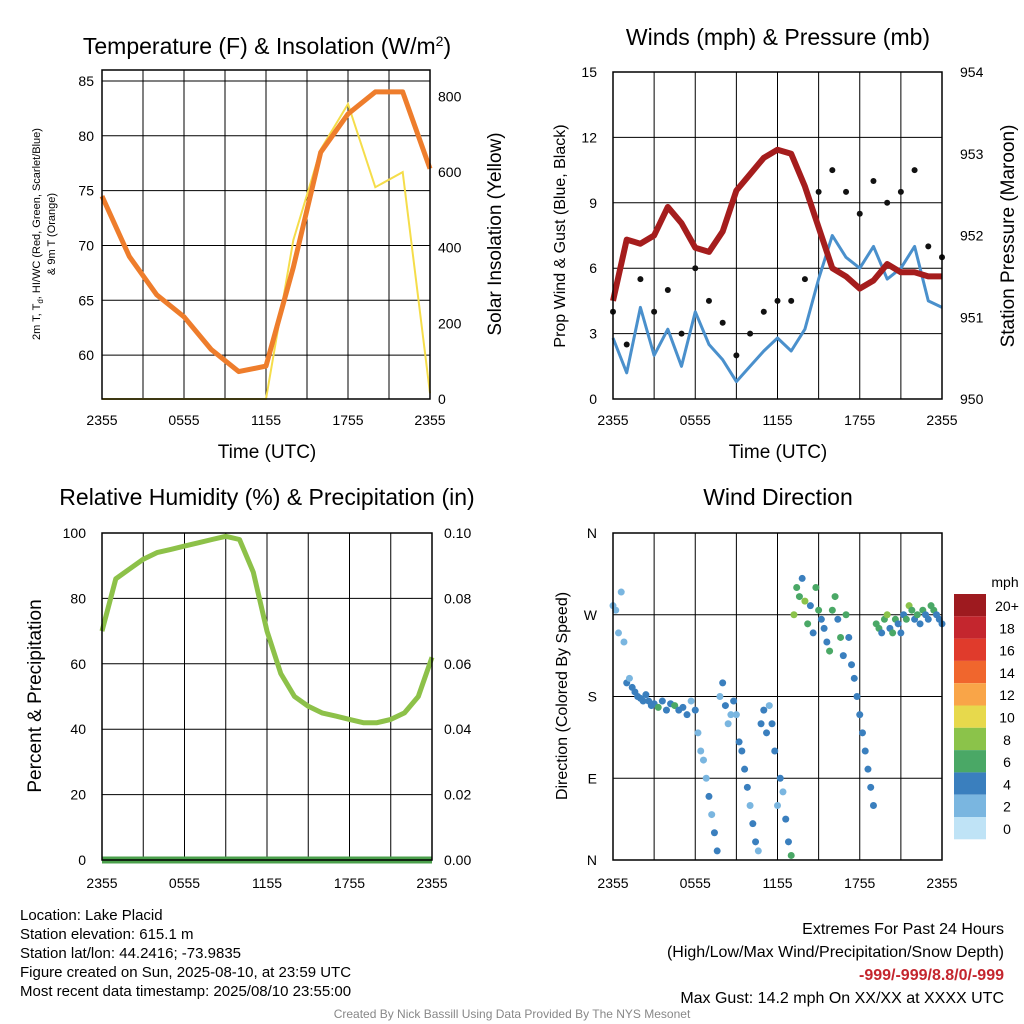 This screenshot has height=1024, width=1024. I want to click on legend-label: 6, so click(1007, 762).